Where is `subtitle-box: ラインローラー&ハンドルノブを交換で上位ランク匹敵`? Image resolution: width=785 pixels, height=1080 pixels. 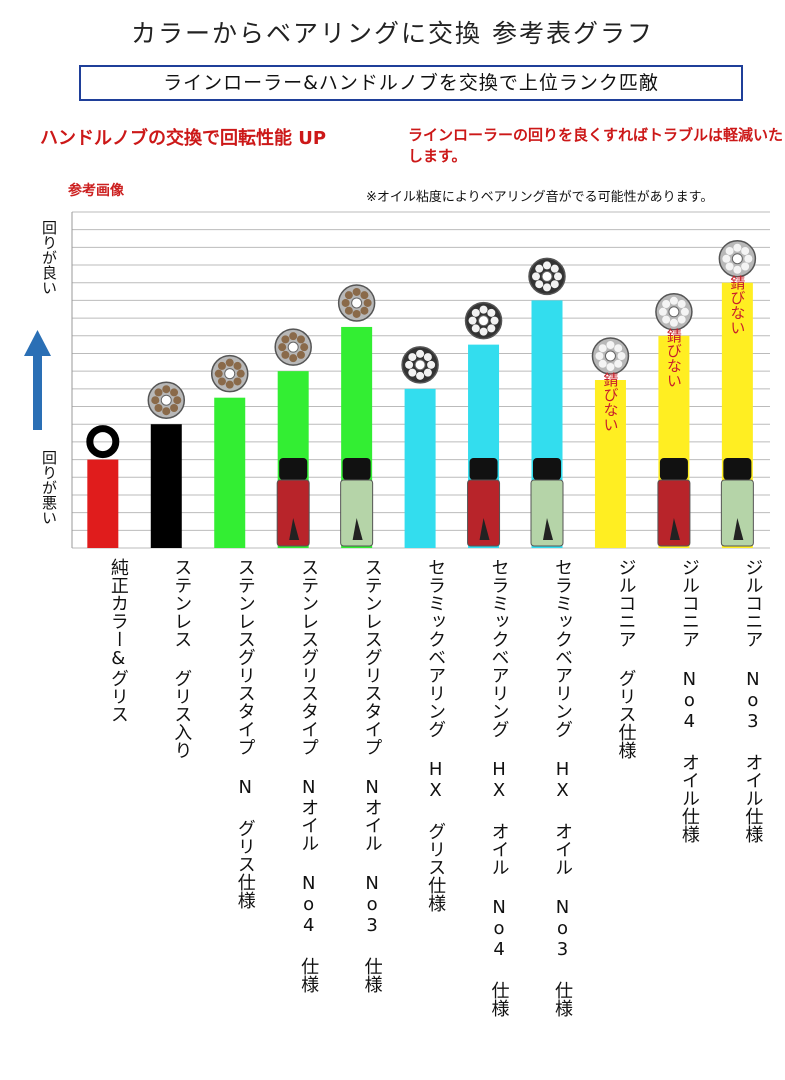 subtitle-box: ラインローラー&ハンドルノブを交換で上位ランク匹敵 is located at coordinates (411, 83).